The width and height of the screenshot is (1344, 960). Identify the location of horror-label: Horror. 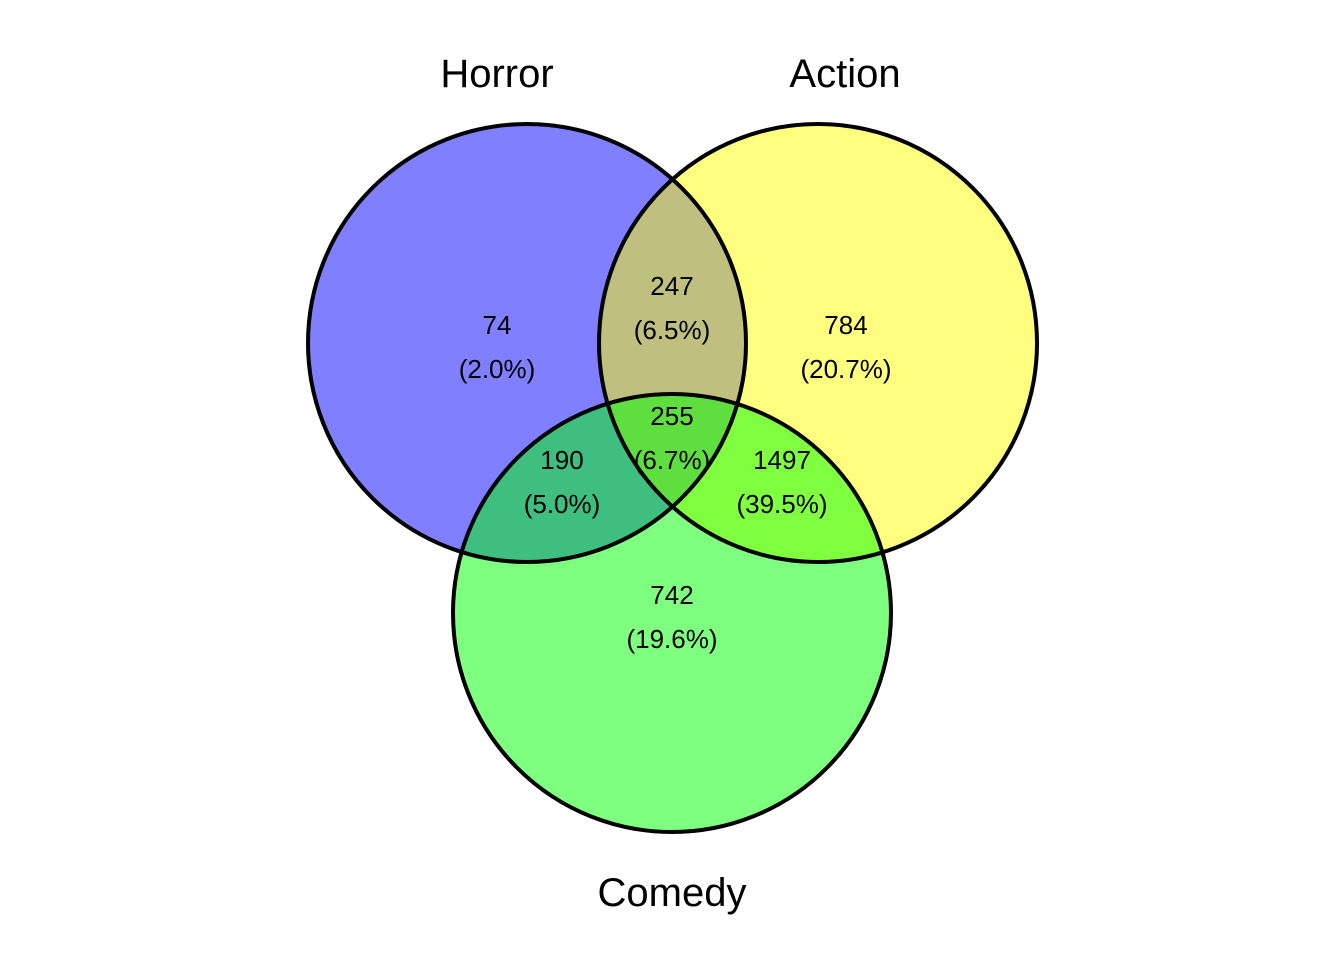
(496, 74).